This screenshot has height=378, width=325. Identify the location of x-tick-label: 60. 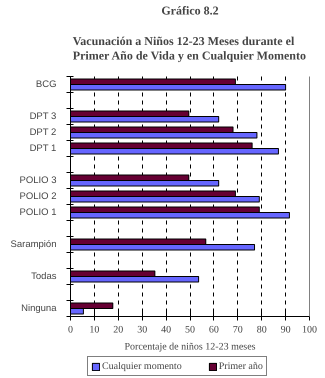
(213, 330).